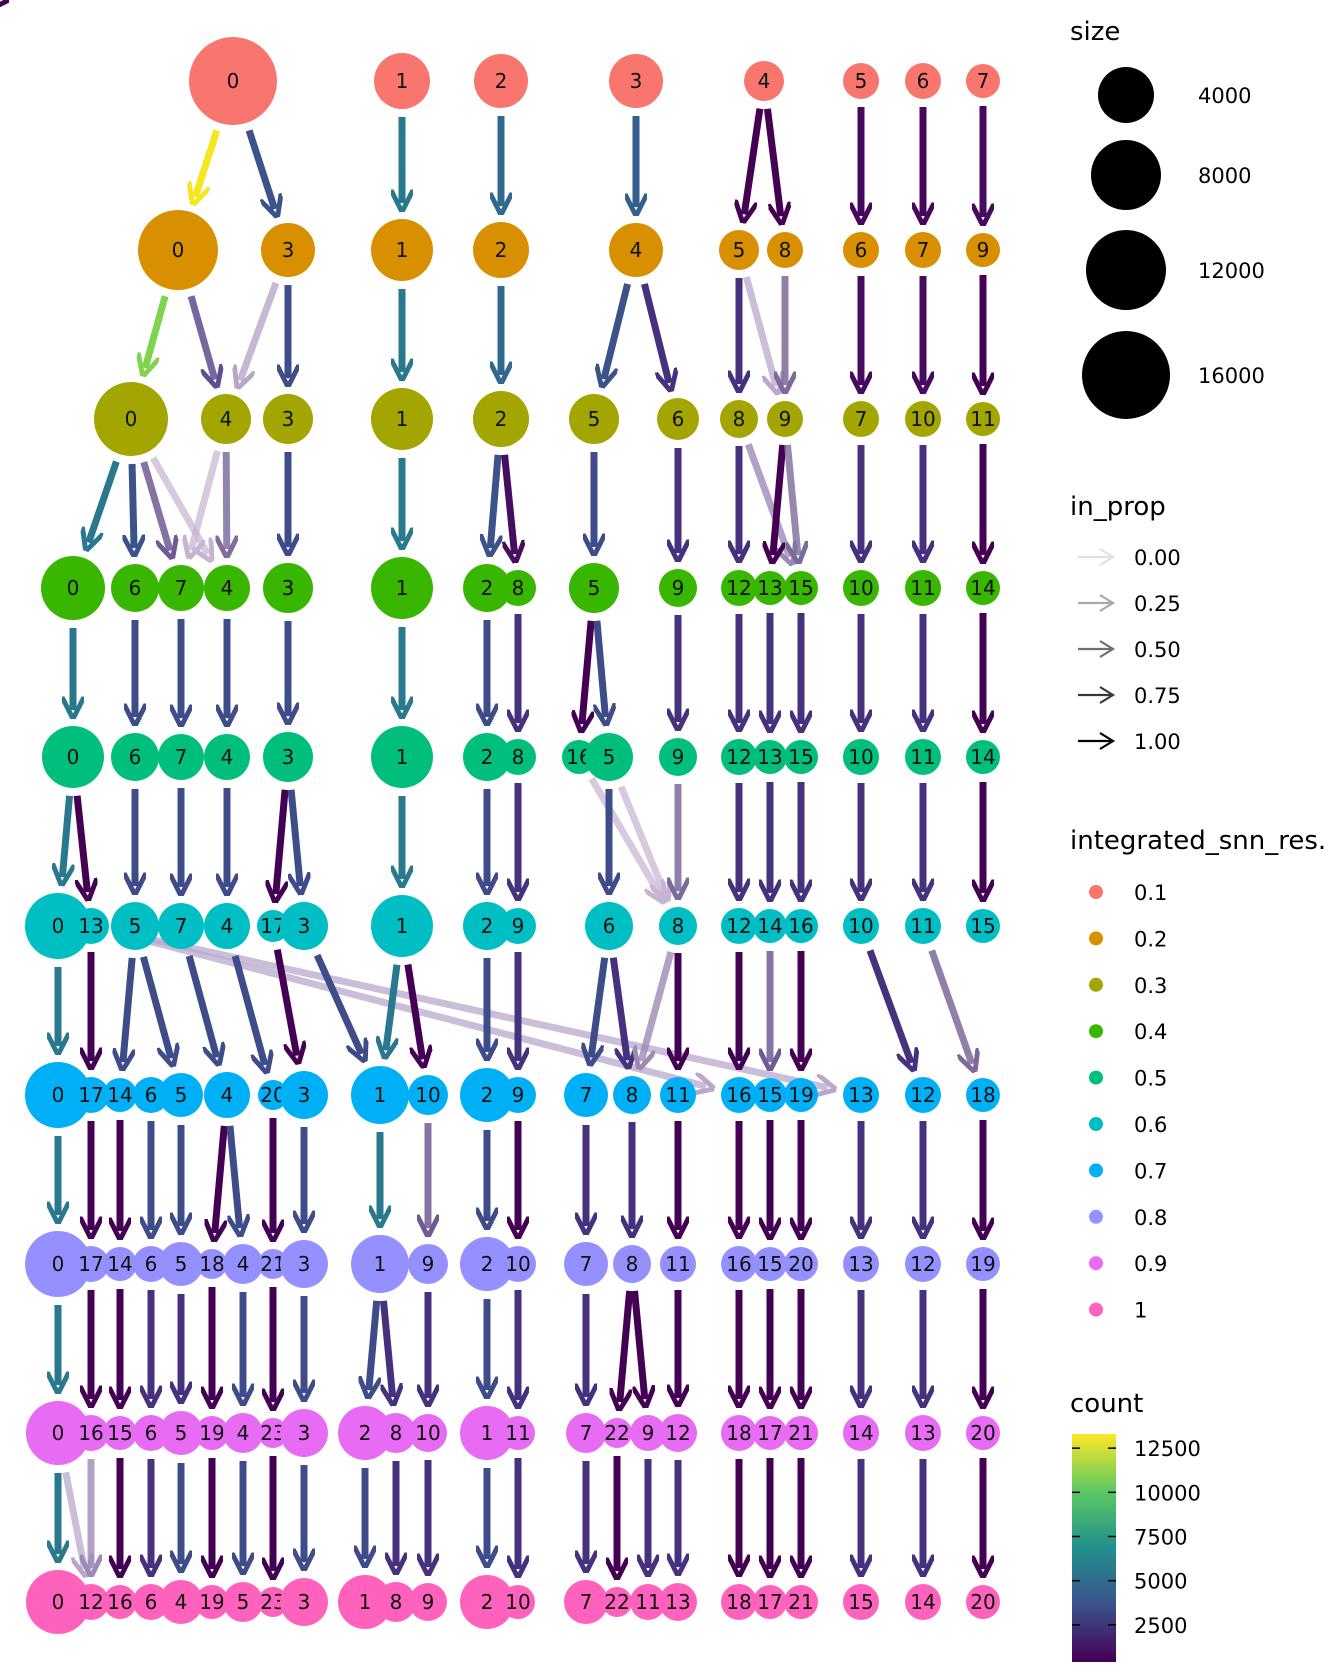  Describe the element at coordinates (1095, 32) in the screenshot. I see `size-legend-title: size` at that location.